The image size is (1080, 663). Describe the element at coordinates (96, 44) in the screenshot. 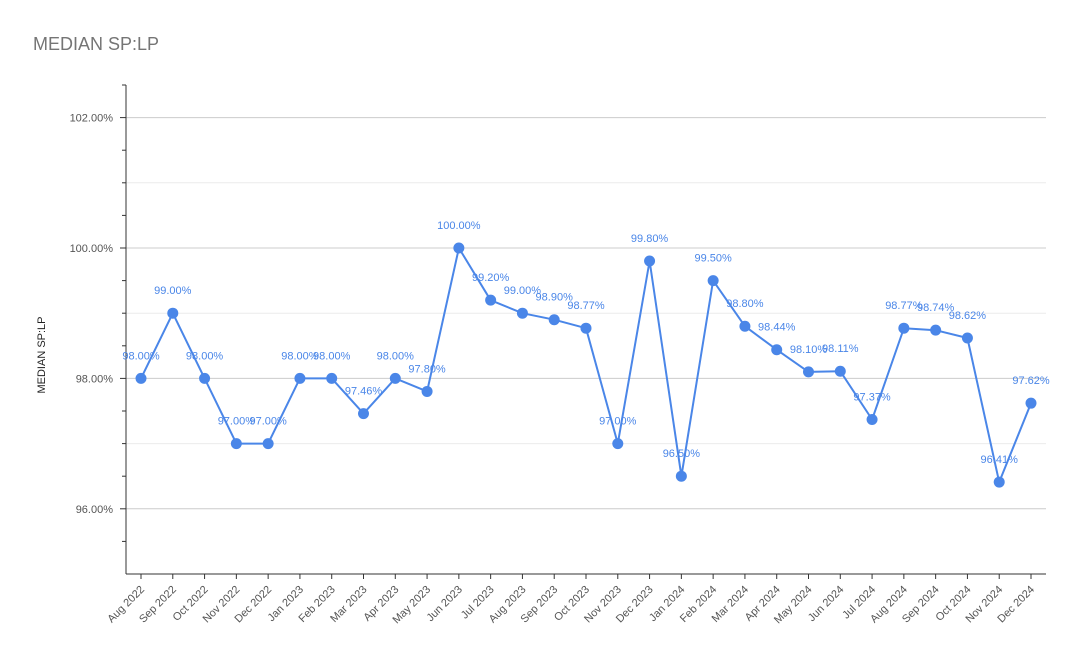

I see `chart-title: MEDIAN SP:LP` at that location.